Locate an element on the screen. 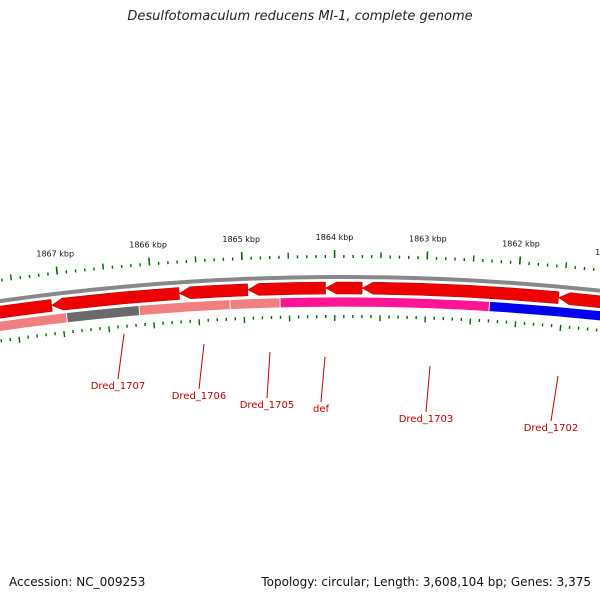 This screenshot has height=600, width=600. gene-label: Dred_1703 is located at coordinates (426, 419).